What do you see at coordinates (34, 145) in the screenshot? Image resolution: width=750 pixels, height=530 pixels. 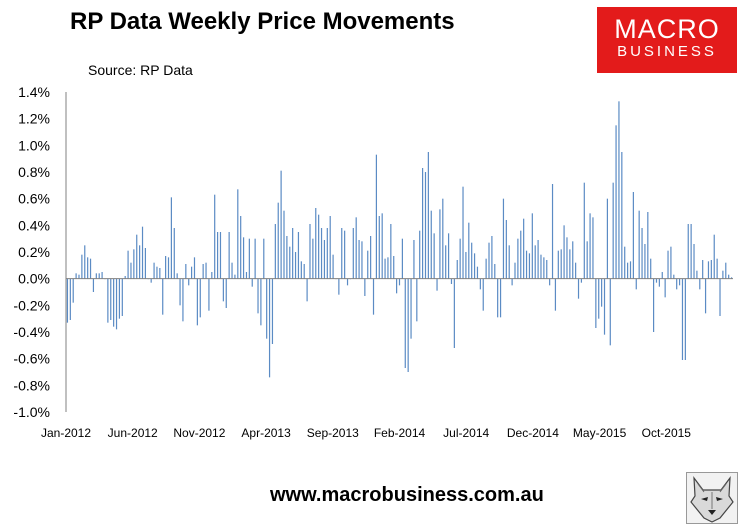 I see `y-tick-label: 1.0%` at bounding box center [34, 145].